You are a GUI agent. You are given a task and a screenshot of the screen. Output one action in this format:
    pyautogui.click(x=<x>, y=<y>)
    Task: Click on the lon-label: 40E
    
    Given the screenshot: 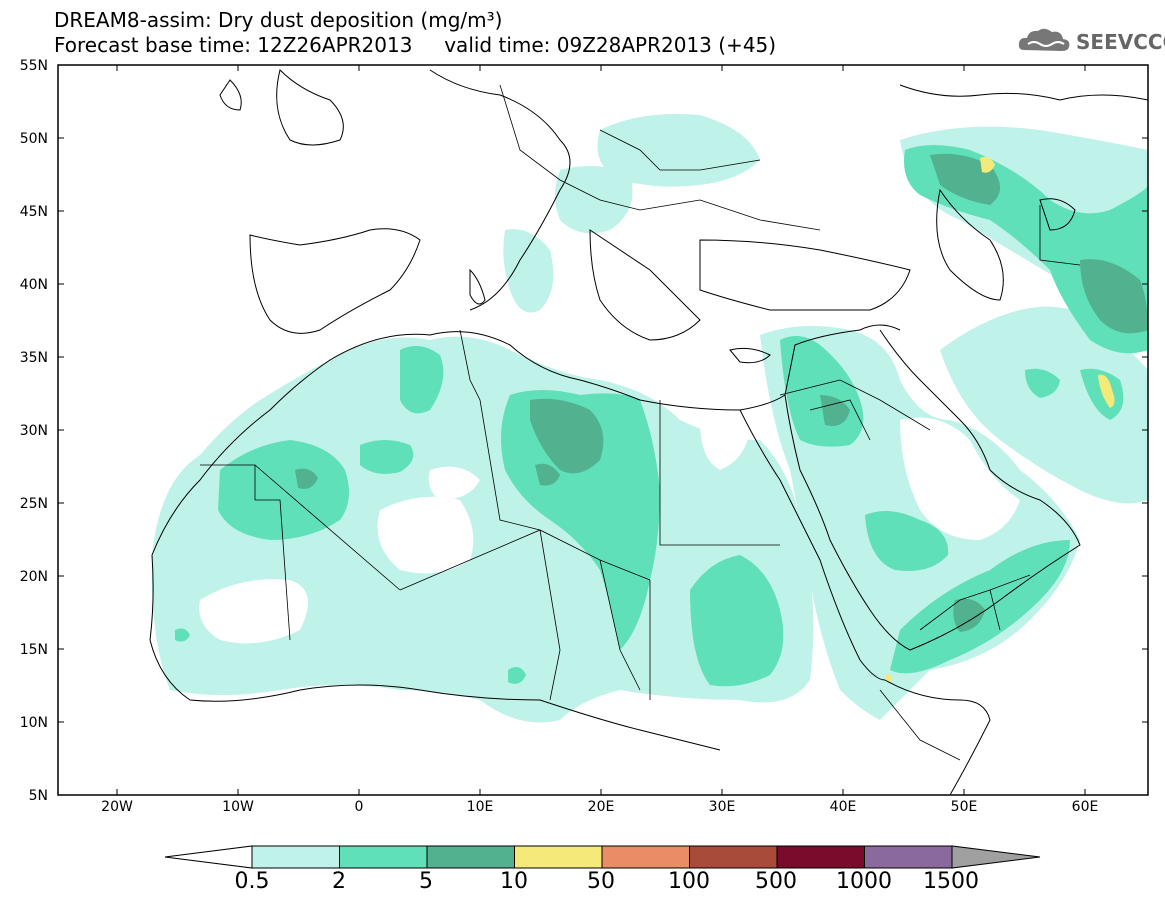 What is the action you would take?
    pyautogui.click(x=843, y=807)
    